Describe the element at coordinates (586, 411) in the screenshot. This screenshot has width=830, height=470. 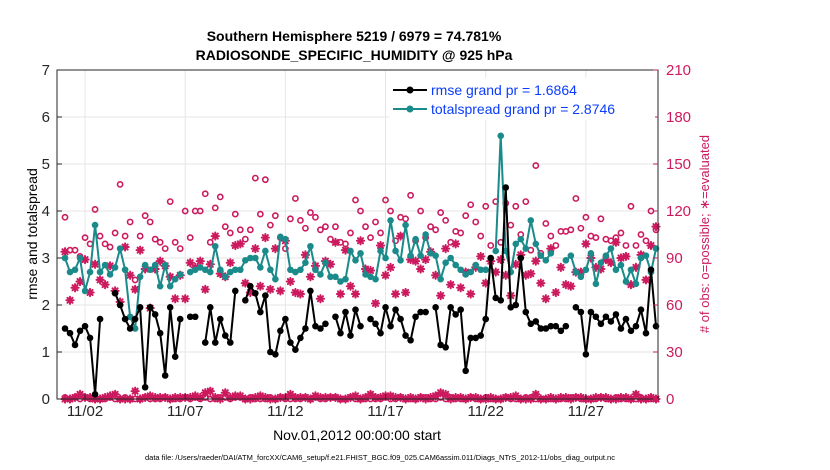
I see `x-tick-label: 11/27` at that location.